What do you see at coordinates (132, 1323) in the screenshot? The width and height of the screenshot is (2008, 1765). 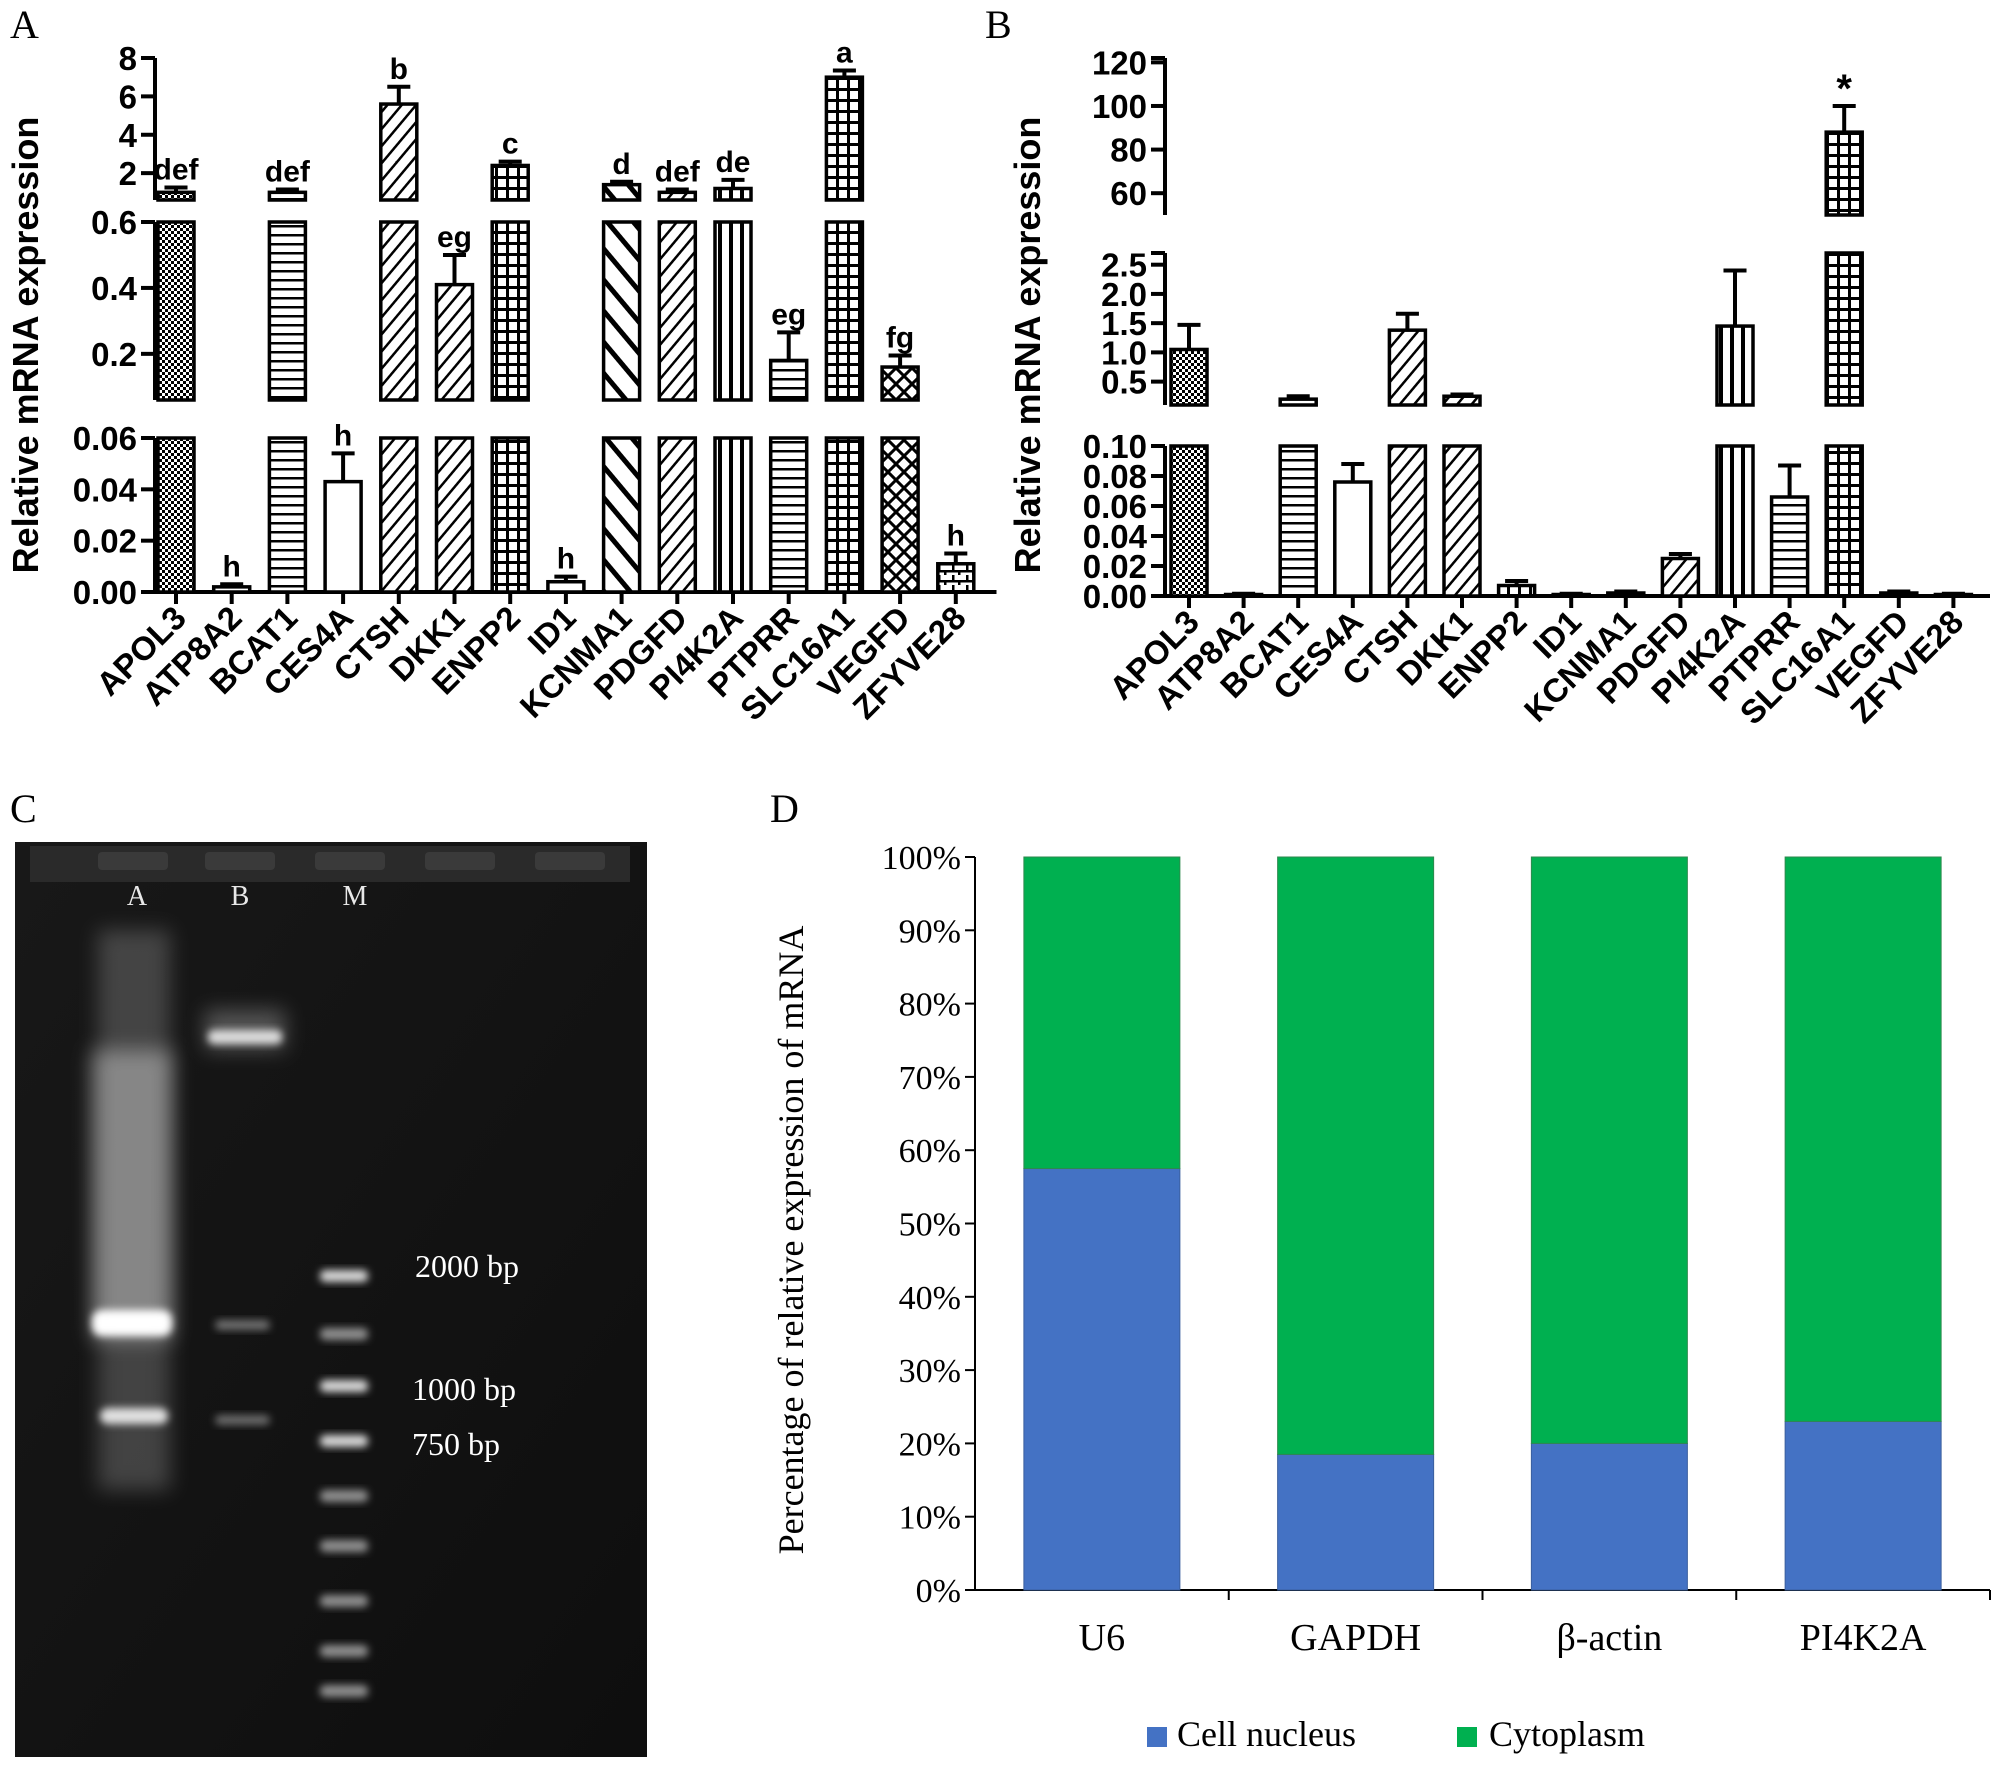 I see `gel-lane-a-band-main` at bounding box center [132, 1323].